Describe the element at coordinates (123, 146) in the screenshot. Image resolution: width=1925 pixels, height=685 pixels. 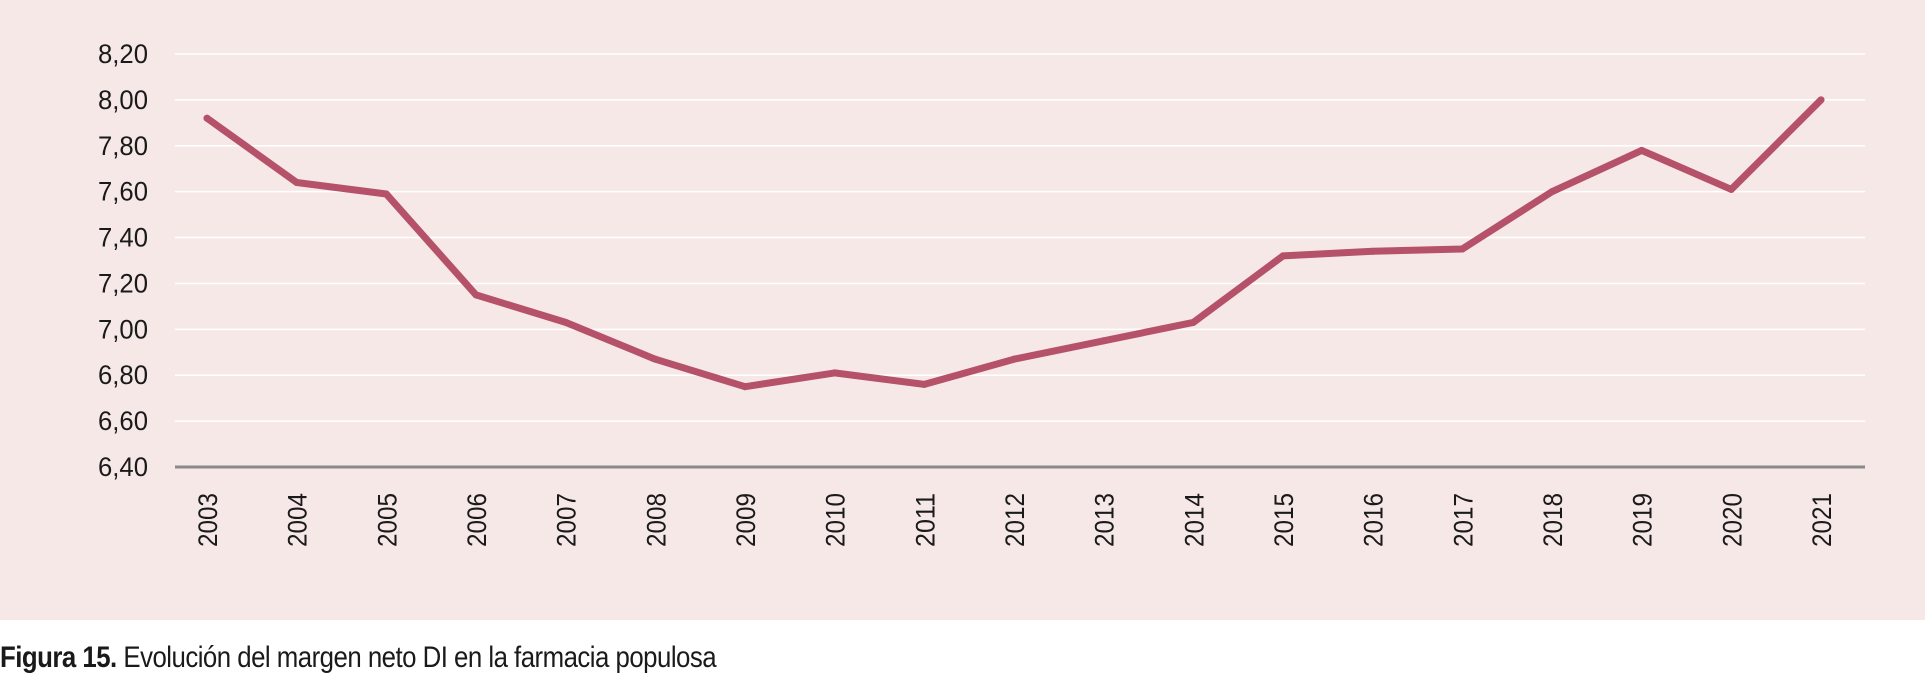
I see `y-tick-label: 7,80` at that location.